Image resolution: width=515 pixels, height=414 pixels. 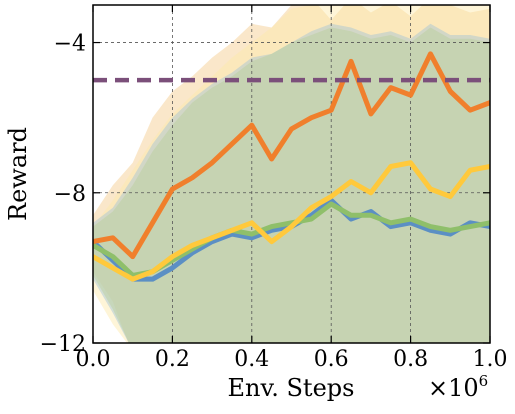 I want to click on x-tick-label-4: 0.8, so click(x=410, y=359).